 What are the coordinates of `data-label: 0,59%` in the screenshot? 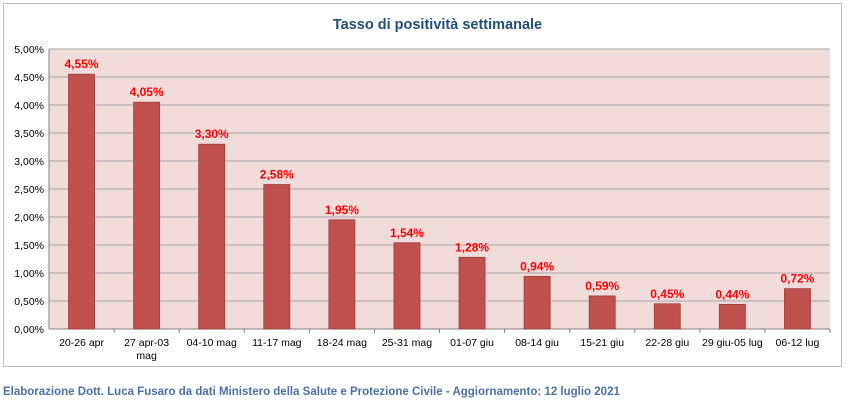 It's located at (602, 286).